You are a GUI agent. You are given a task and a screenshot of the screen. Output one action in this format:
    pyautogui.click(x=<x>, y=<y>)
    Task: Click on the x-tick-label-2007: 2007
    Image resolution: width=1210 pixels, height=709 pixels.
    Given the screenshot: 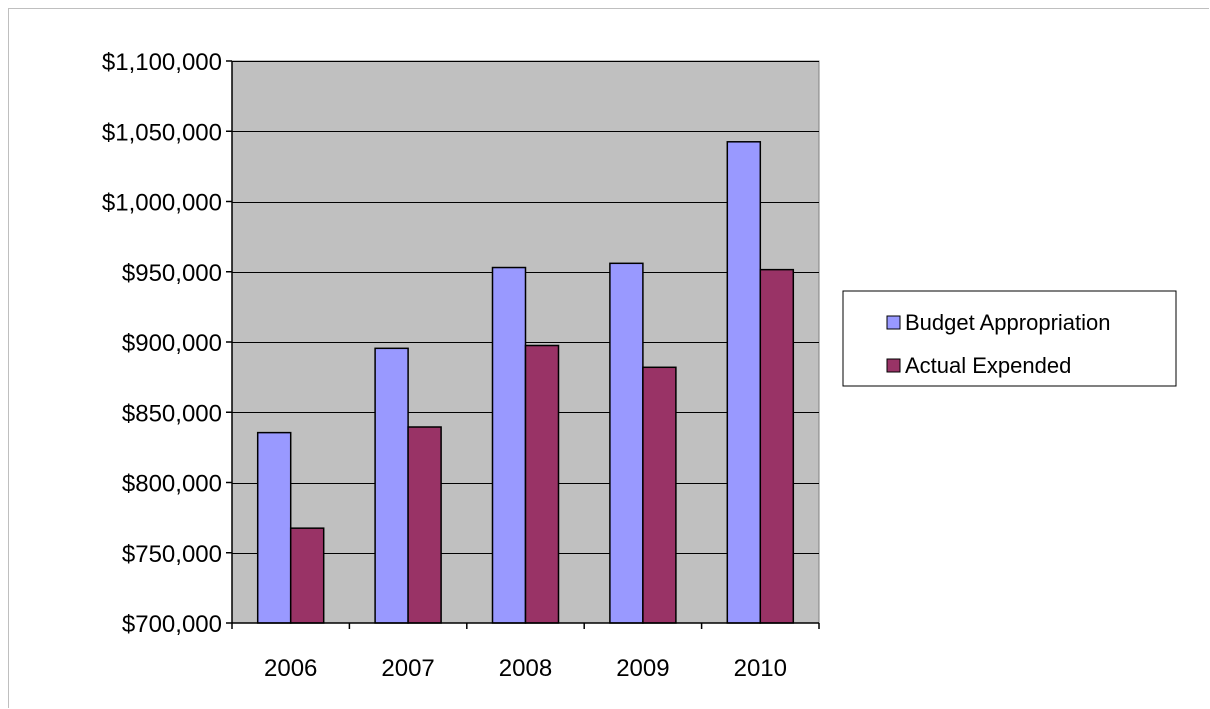 What is the action you would take?
    pyautogui.click(x=407, y=668)
    